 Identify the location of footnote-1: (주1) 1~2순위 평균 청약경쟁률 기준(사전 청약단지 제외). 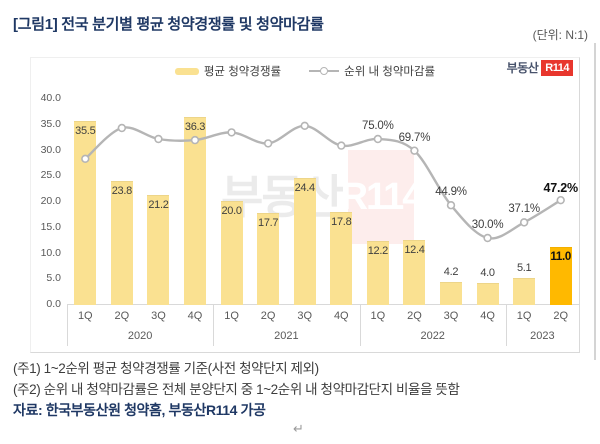
(166, 368).